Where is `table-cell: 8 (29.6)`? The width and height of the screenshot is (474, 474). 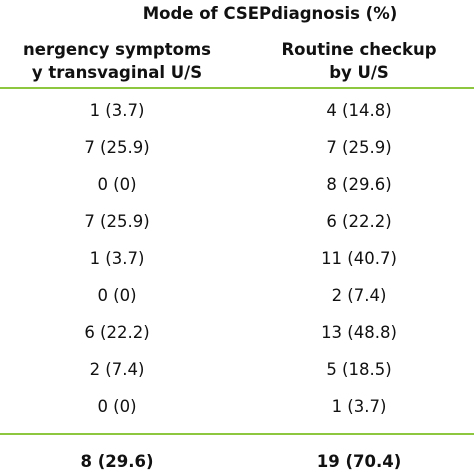
table-cell: 8 (29.6) is located at coordinates (359, 184).